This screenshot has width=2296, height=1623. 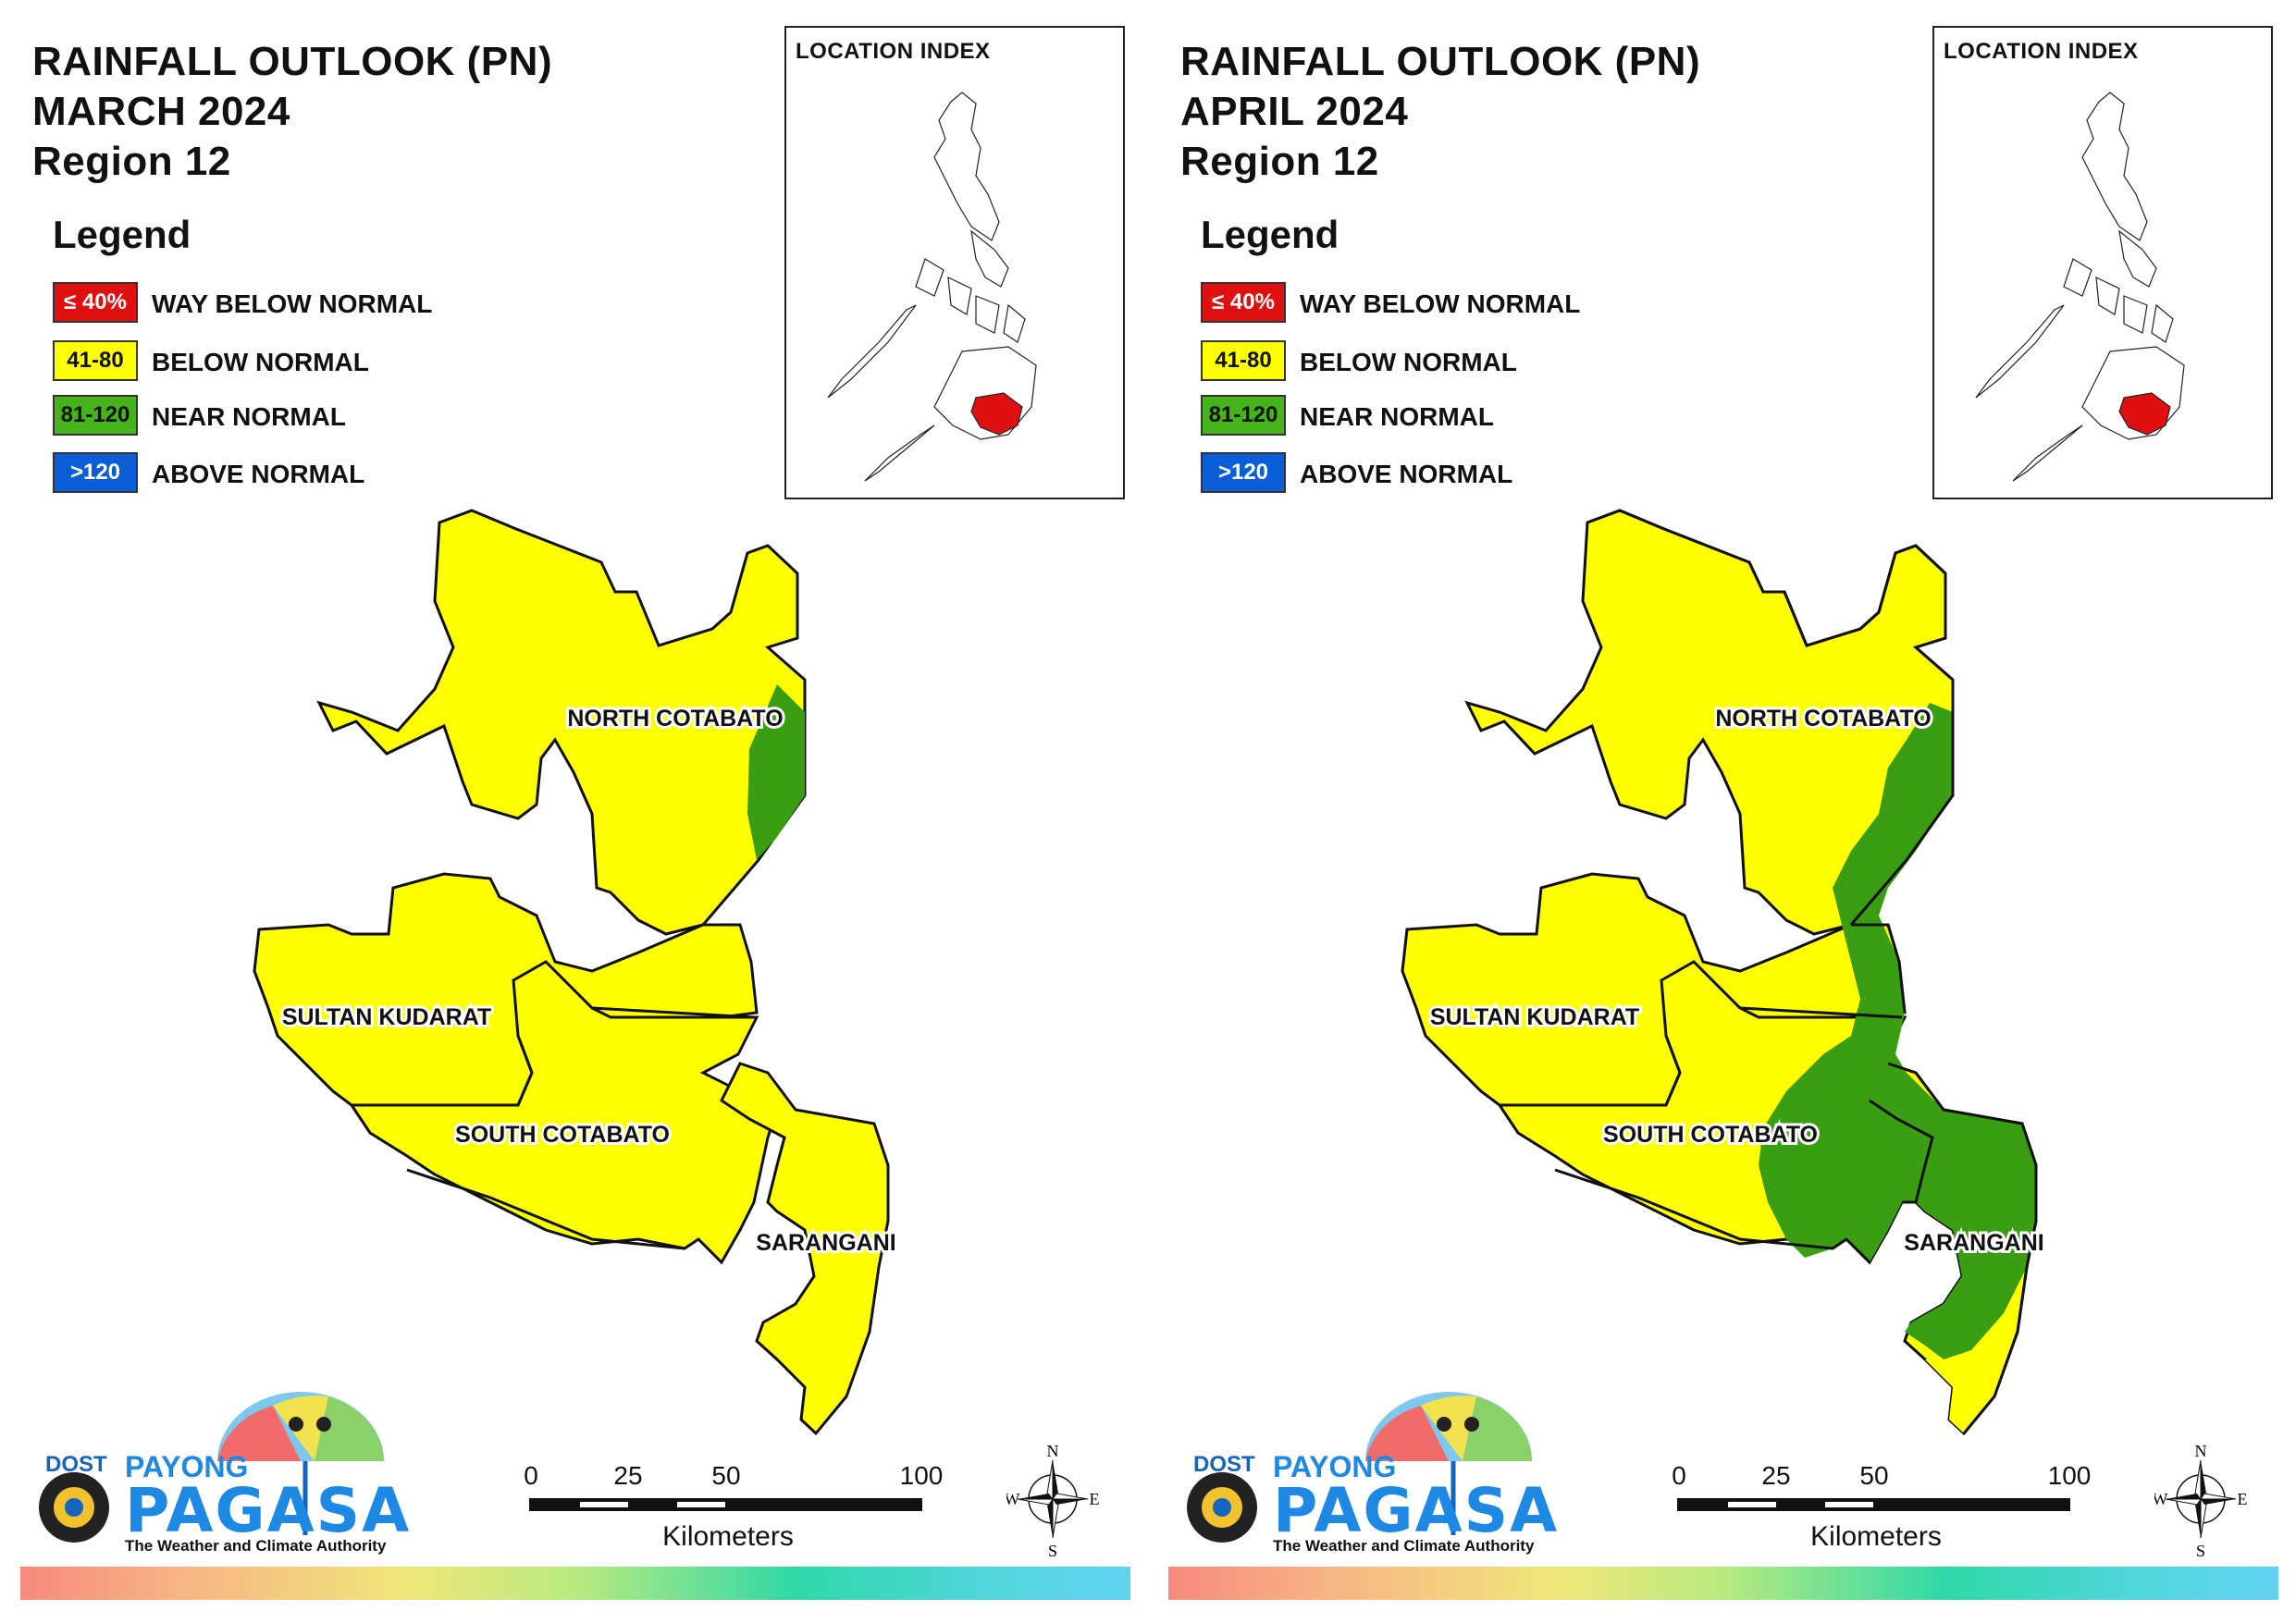 What do you see at coordinates (1897, 1031) in the screenshot?
I see `near-normal-zone` at bounding box center [1897, 1031].